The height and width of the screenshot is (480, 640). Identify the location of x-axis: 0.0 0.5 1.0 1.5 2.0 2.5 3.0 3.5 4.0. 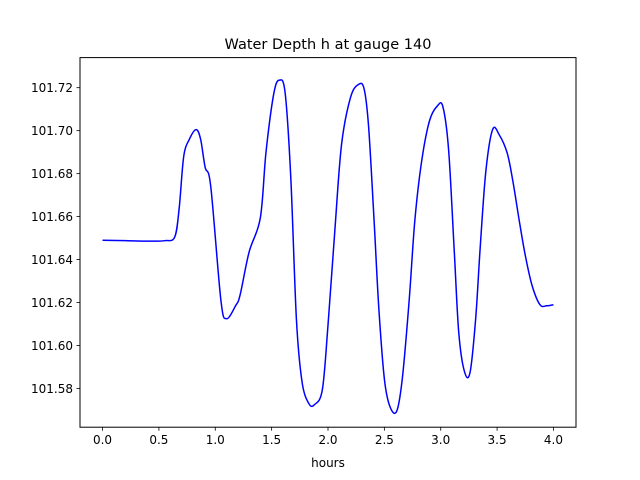
(328, 437).